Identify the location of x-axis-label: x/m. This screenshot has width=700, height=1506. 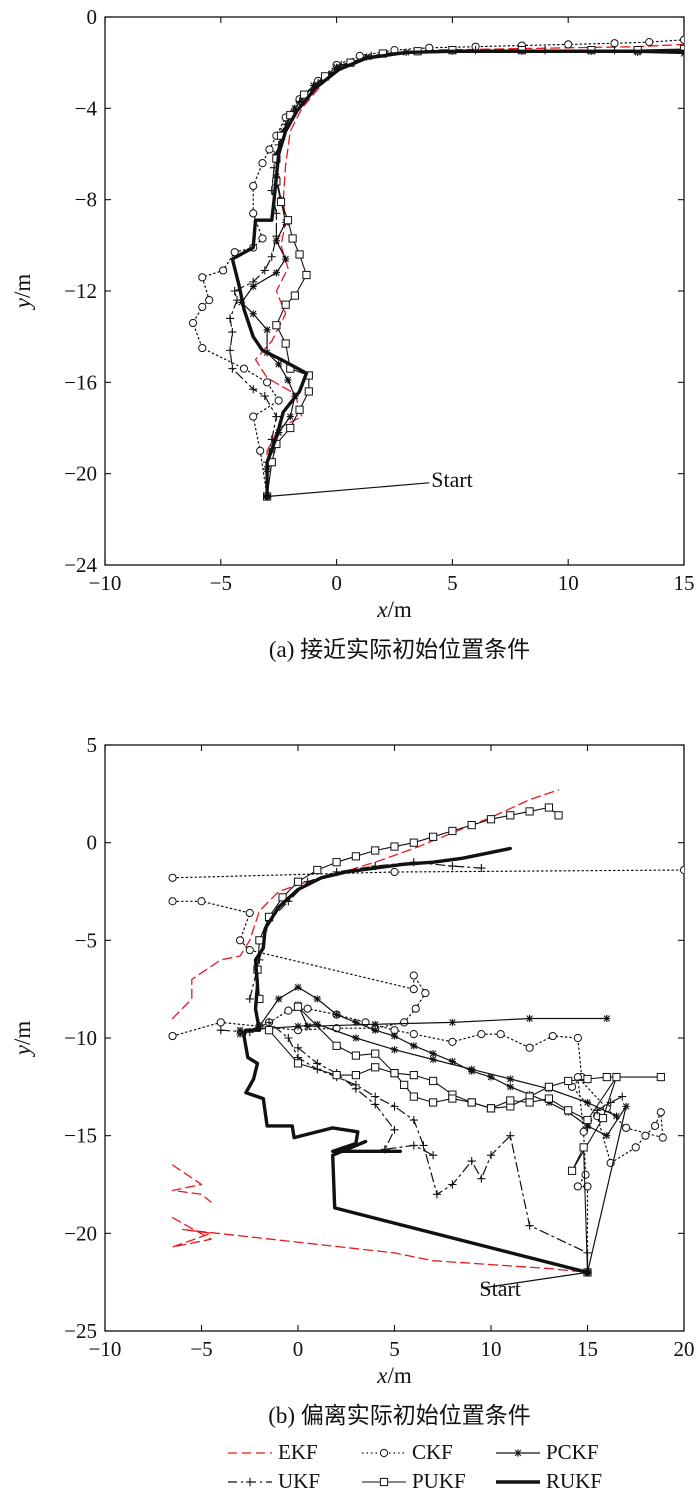
(394, 609).